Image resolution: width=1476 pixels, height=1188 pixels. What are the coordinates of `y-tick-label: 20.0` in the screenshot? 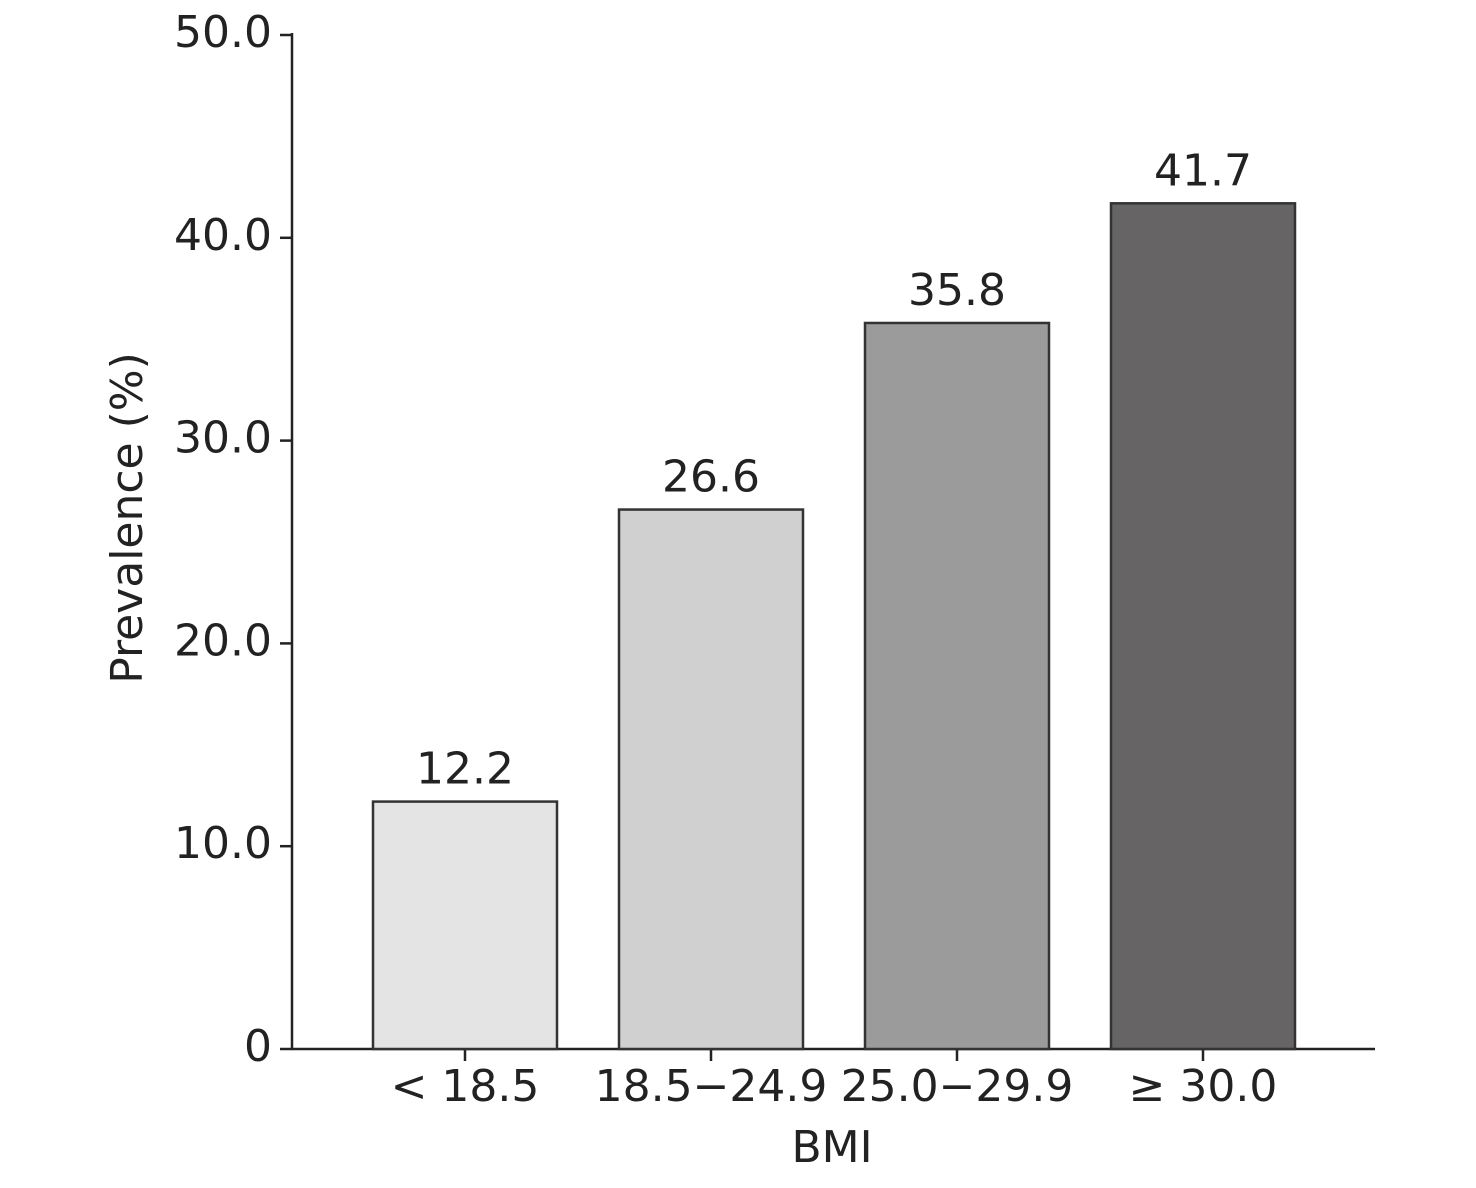 It's located at (223, 640).